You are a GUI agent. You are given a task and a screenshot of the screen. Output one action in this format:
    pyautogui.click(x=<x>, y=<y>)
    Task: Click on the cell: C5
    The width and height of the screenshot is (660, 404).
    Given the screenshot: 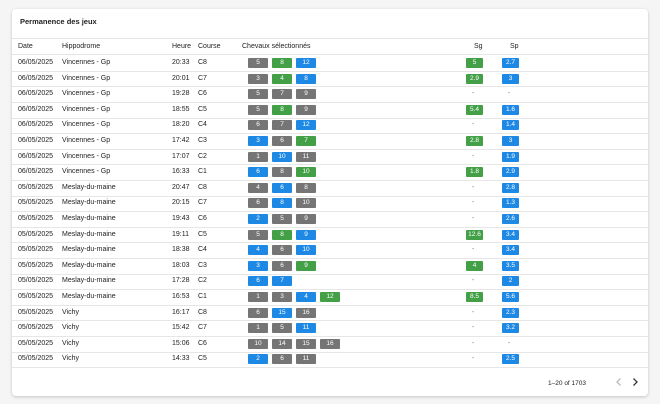 What is the action you would take?
    pyautogui.click(x=202, y=359)
    